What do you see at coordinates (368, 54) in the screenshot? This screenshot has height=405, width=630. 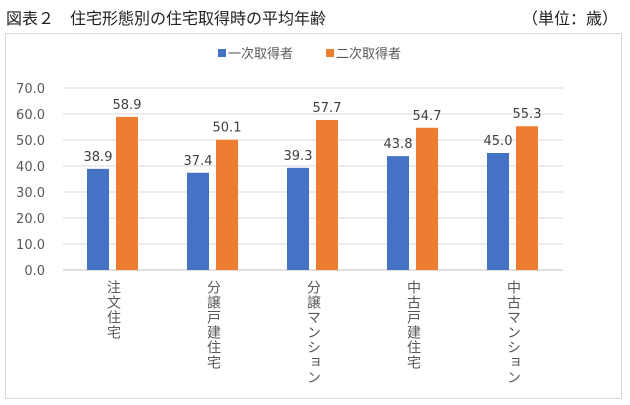 I see `legend-label: 二次取得者` at bounding box center [368, 54].